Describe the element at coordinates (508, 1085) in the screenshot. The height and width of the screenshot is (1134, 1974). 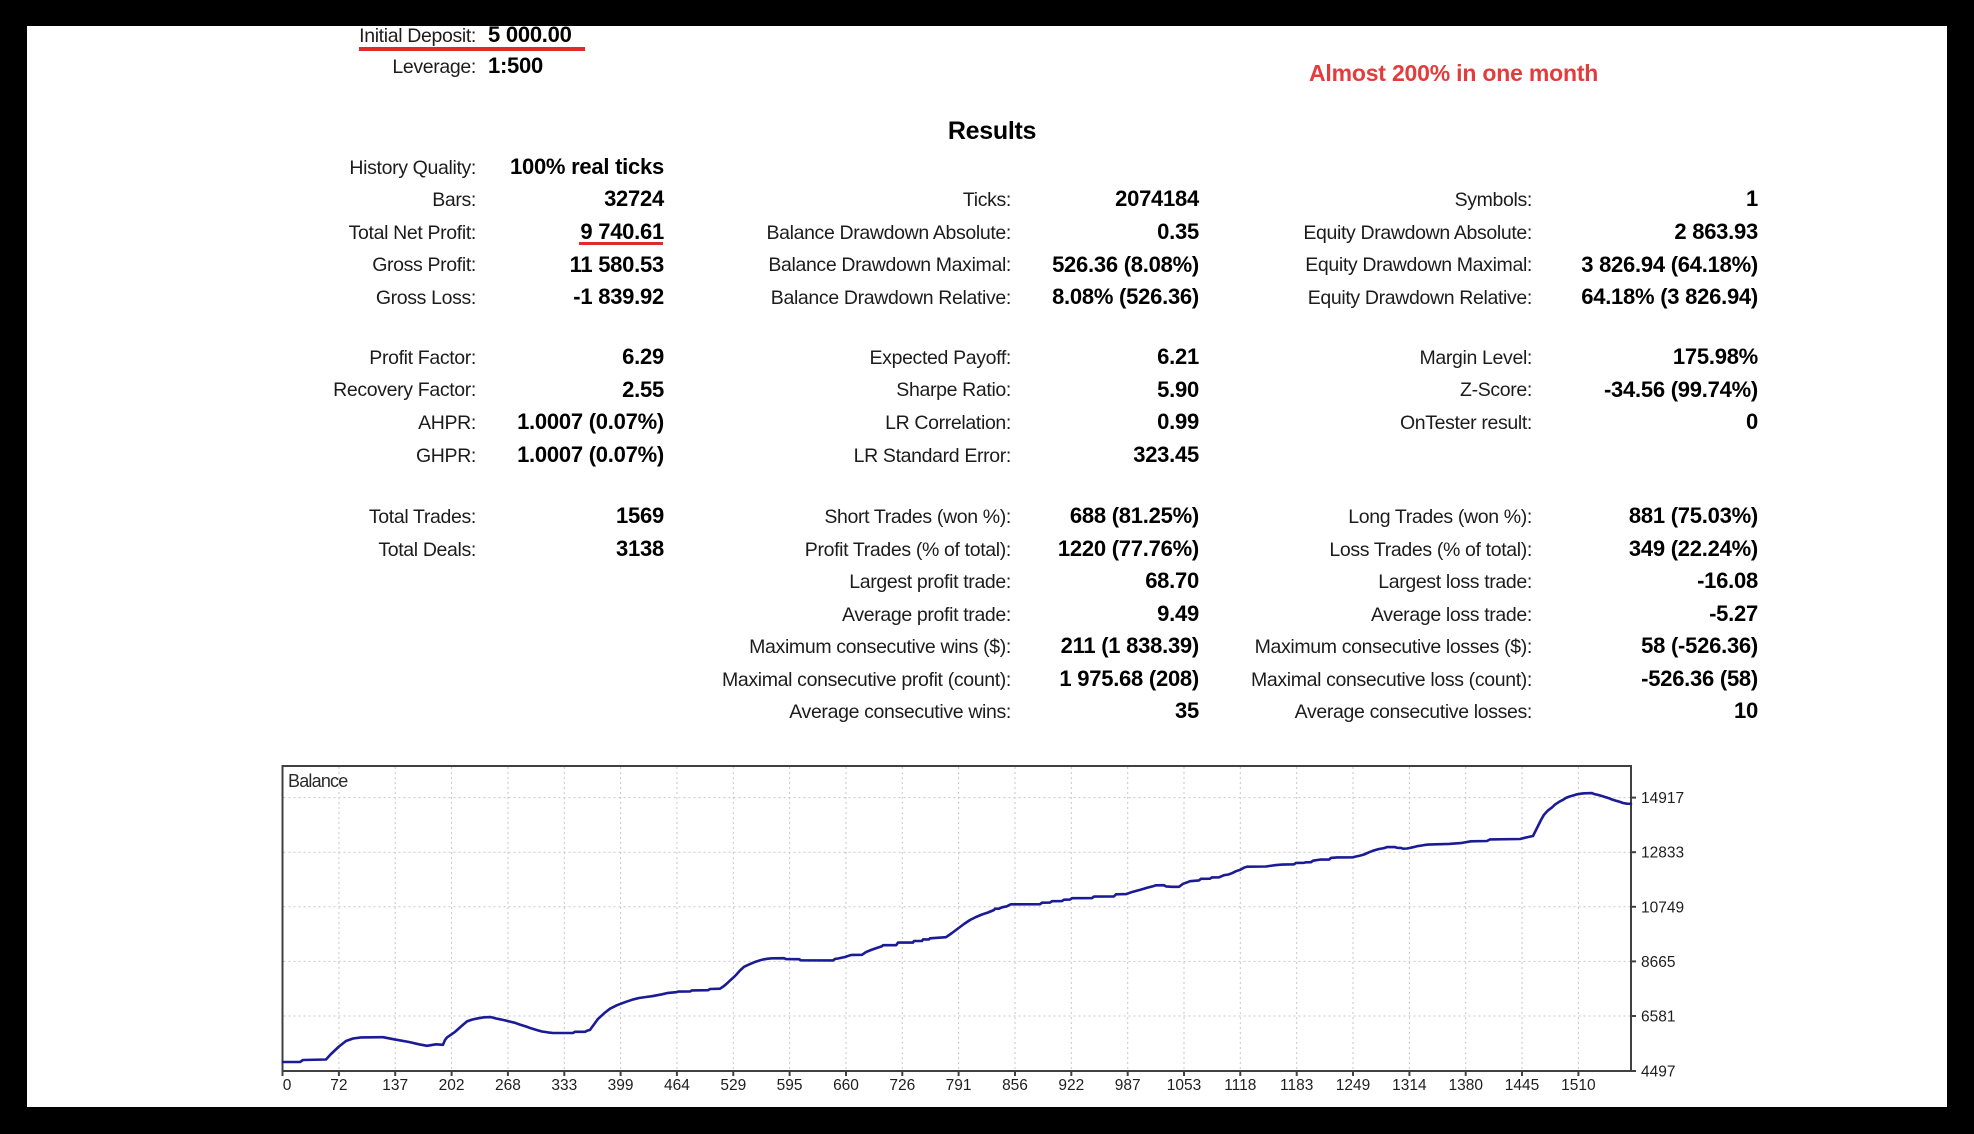
I see `svg-text: 268` at that location.